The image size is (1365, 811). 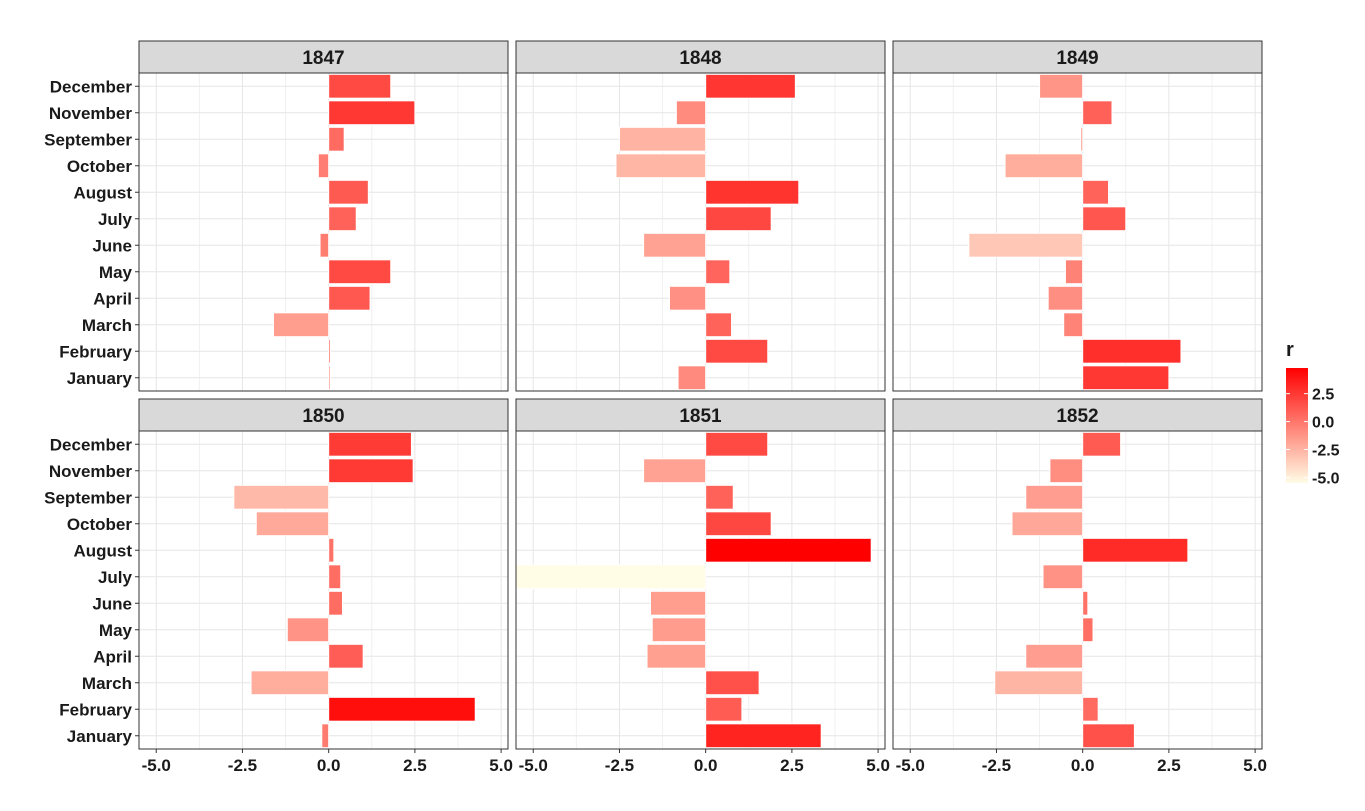 I want to click on bar-1847-april, so click(x=349, y=298).